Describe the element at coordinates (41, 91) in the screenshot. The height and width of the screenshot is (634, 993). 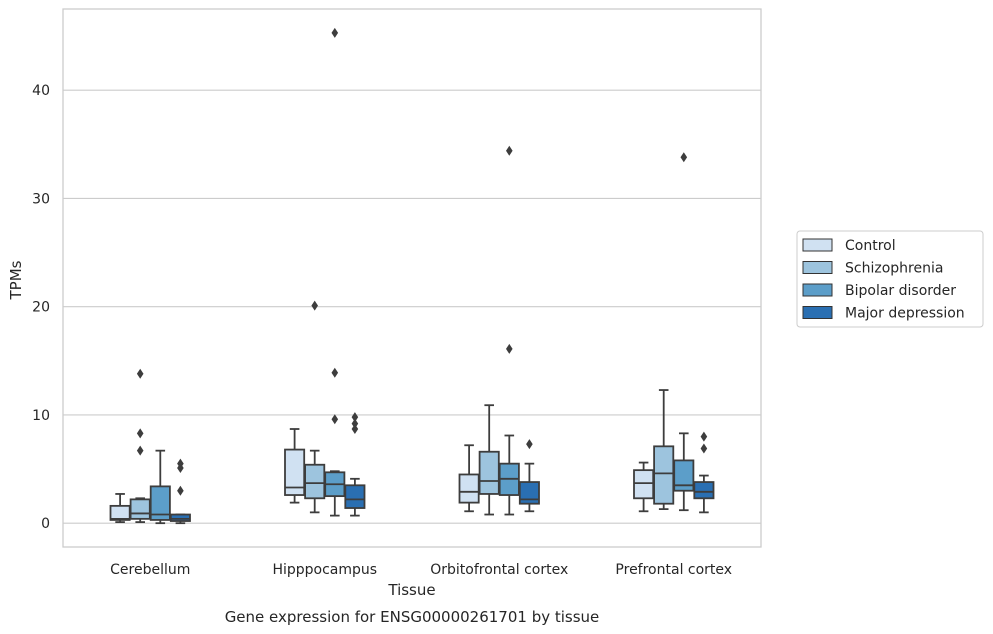
I see `y-tick-label: 40` at that location.